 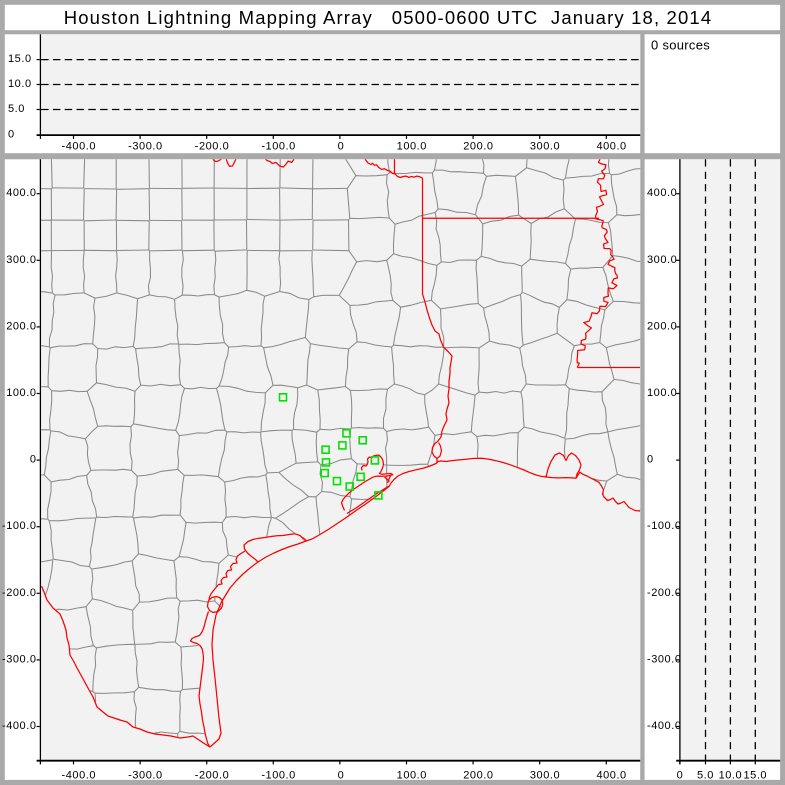 I want to click on svg-text: 0 sources, so click(x=680, y=45).